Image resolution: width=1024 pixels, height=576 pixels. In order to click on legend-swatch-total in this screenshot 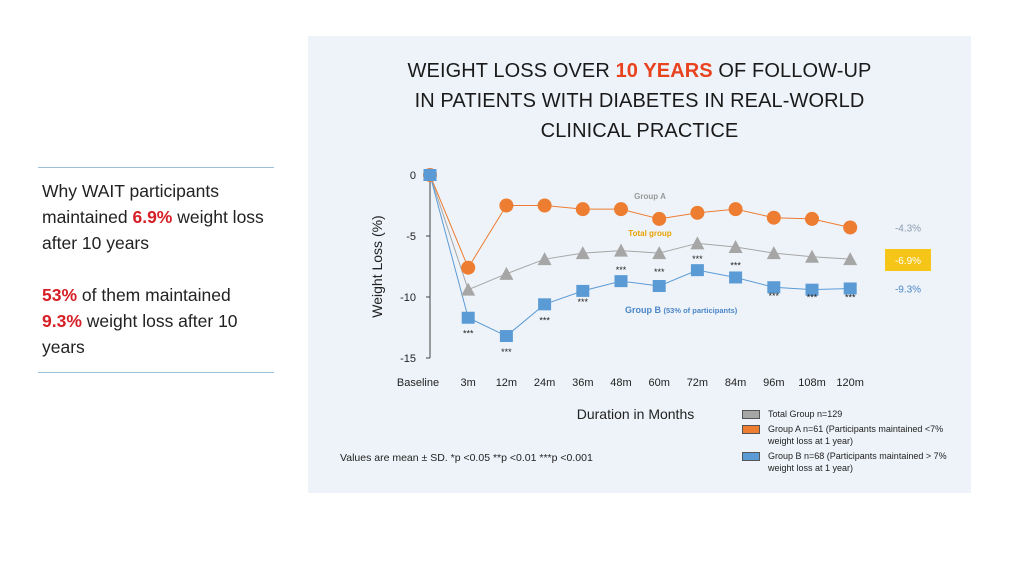, I will do `click(751, 414)`.